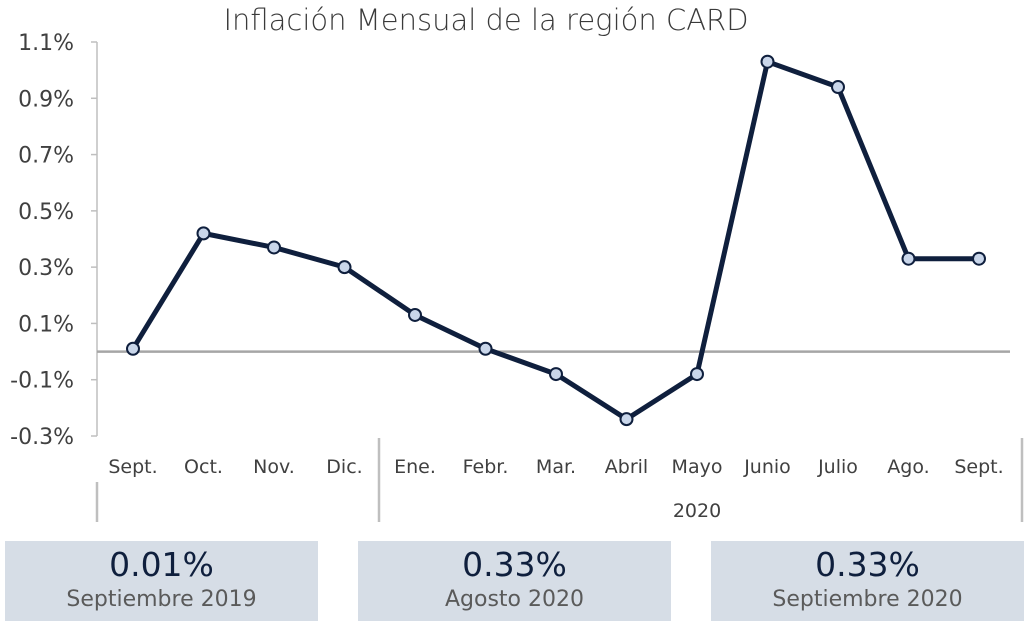  I want to click on y-tick-label: 0.3%, so click(46, 268).